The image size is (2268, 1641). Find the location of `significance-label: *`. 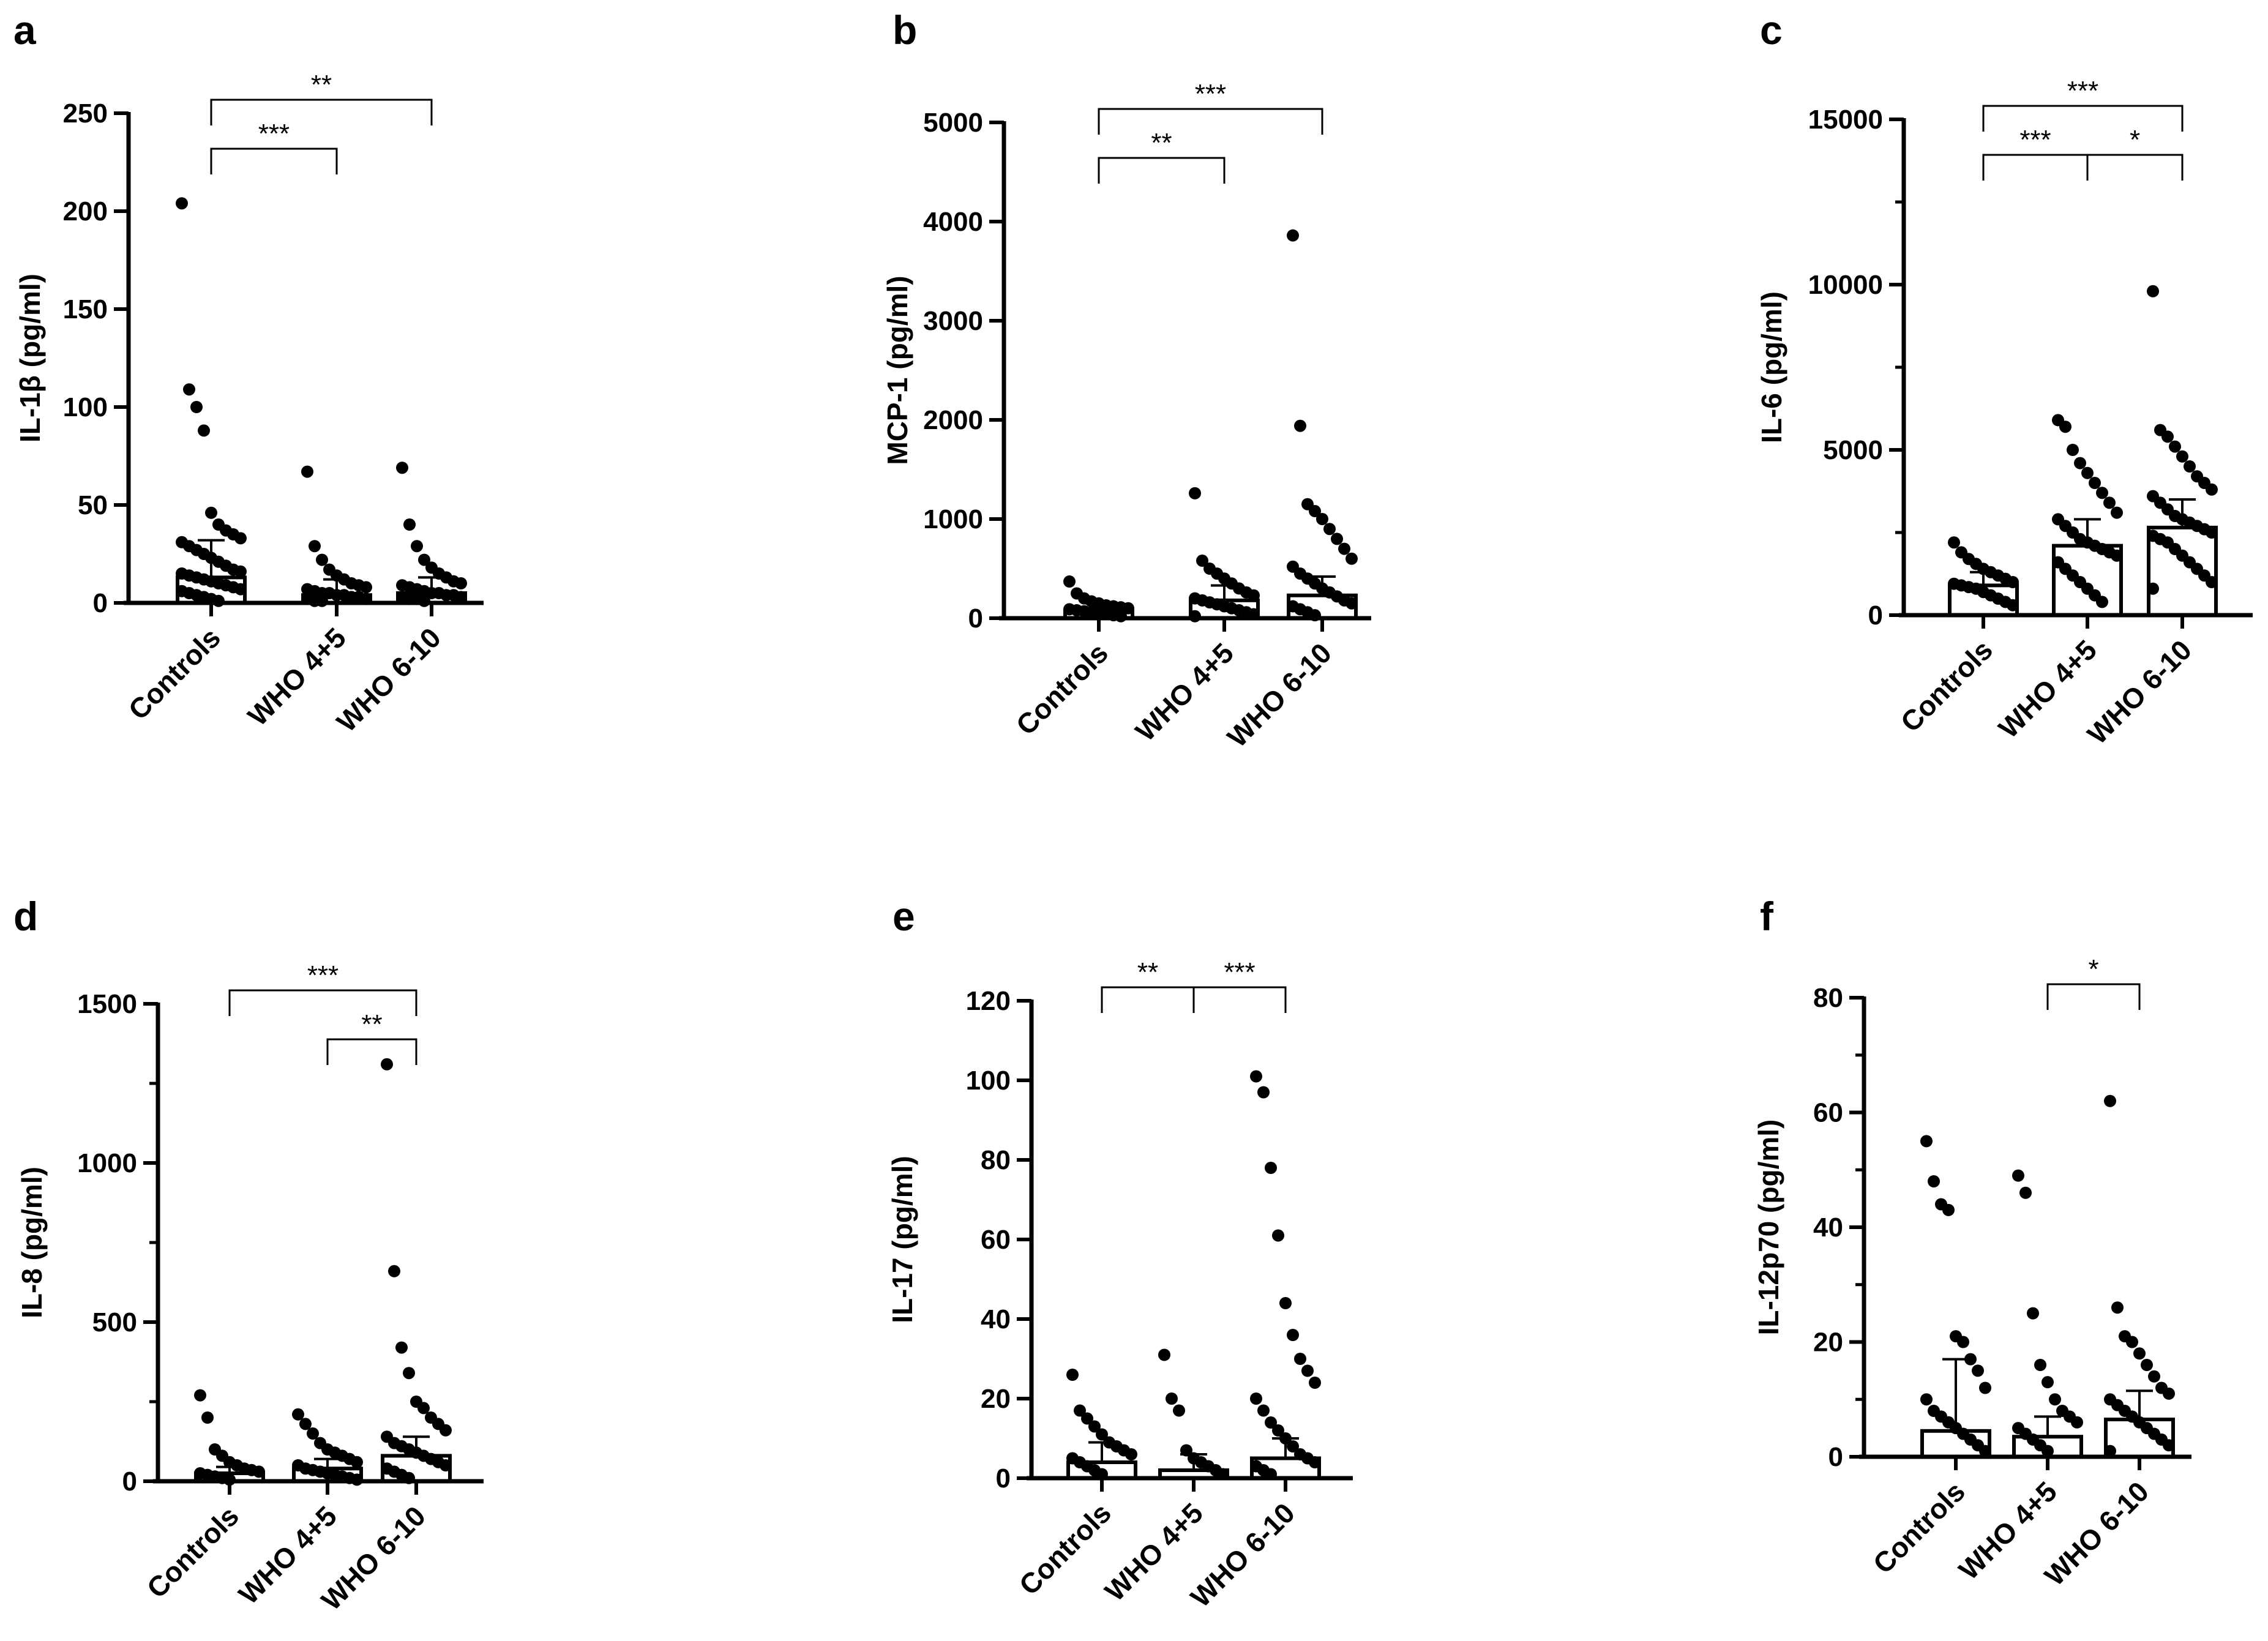

significance-label: * is located at coordinates (2093, 969).